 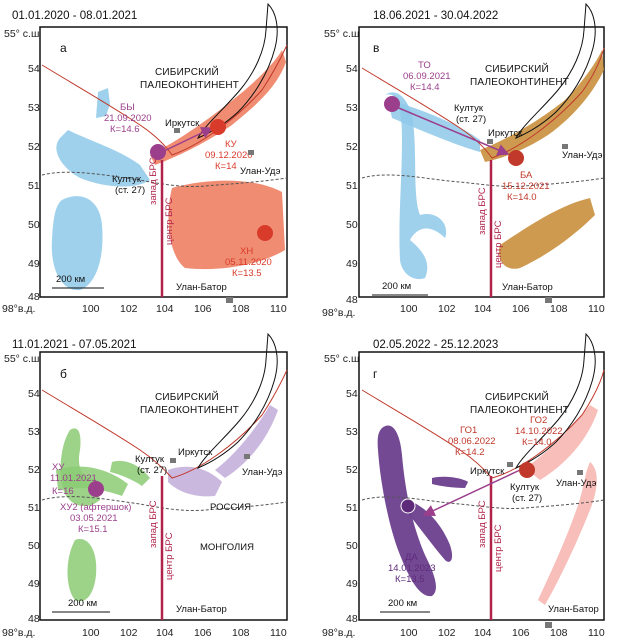 I want to click on panel-letter: б, so click(x=63, y=374).